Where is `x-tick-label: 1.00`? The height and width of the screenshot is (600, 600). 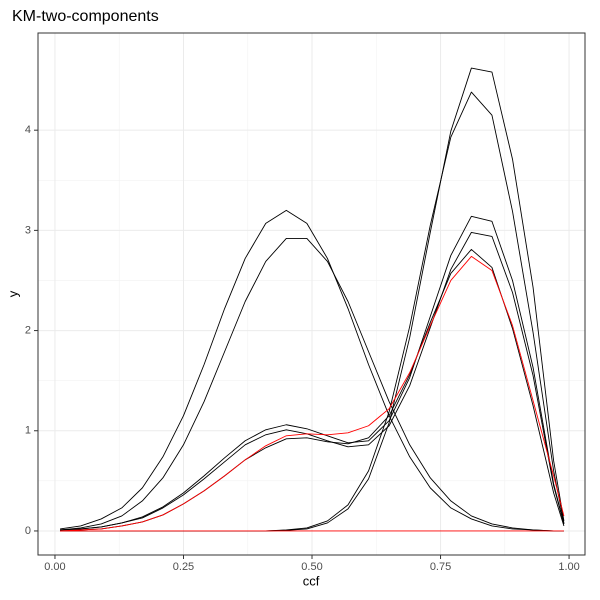
x-tick-label: 1.00 is located at coordinates (568, 567).